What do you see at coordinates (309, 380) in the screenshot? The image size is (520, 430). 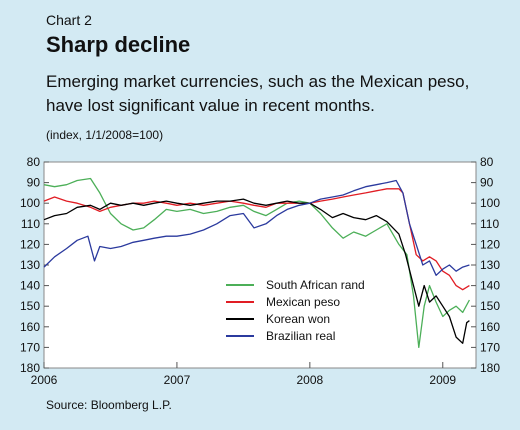 I see `x-tick-label: 2008` at bounding box center [309, 380].